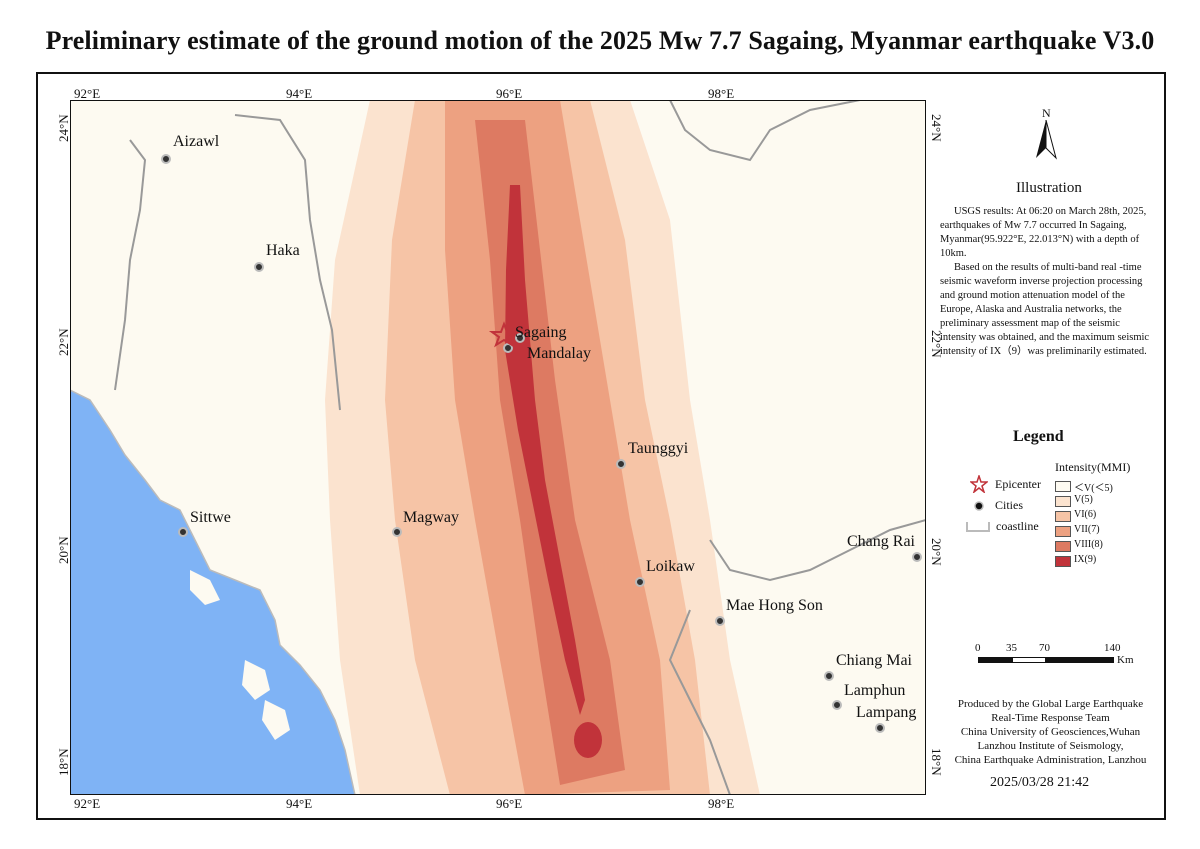 Image resolution: width=1200 pixels, height=849 pixels. What do you see at coordinates (670, 566) in the screenshot?
I see `city-label-loikaw: Loikaw` at bounding box center [670, 566].